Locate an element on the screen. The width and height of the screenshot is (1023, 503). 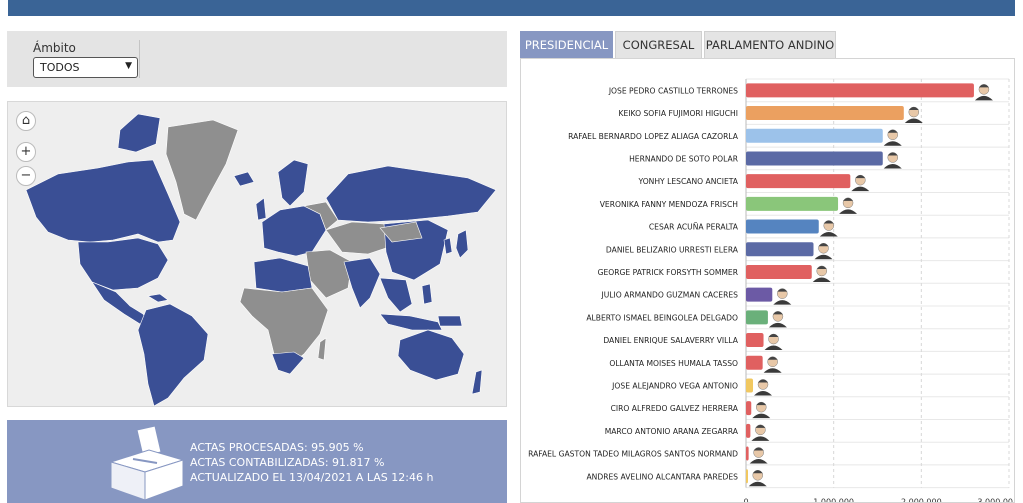
category-label: CIRO ALFREDO GALVEZ HERRERA is located at coordinates (675, 408).